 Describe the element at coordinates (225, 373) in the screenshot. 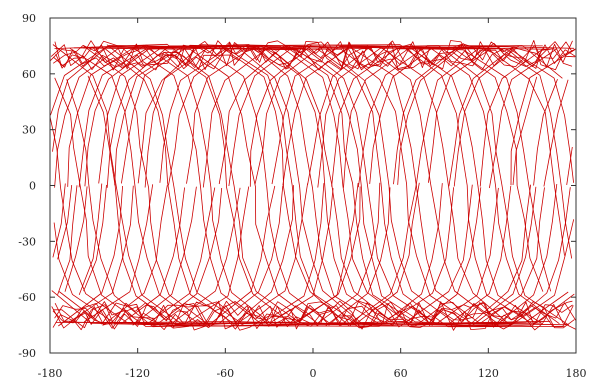

I see `x-tick-label: -60` at that location.